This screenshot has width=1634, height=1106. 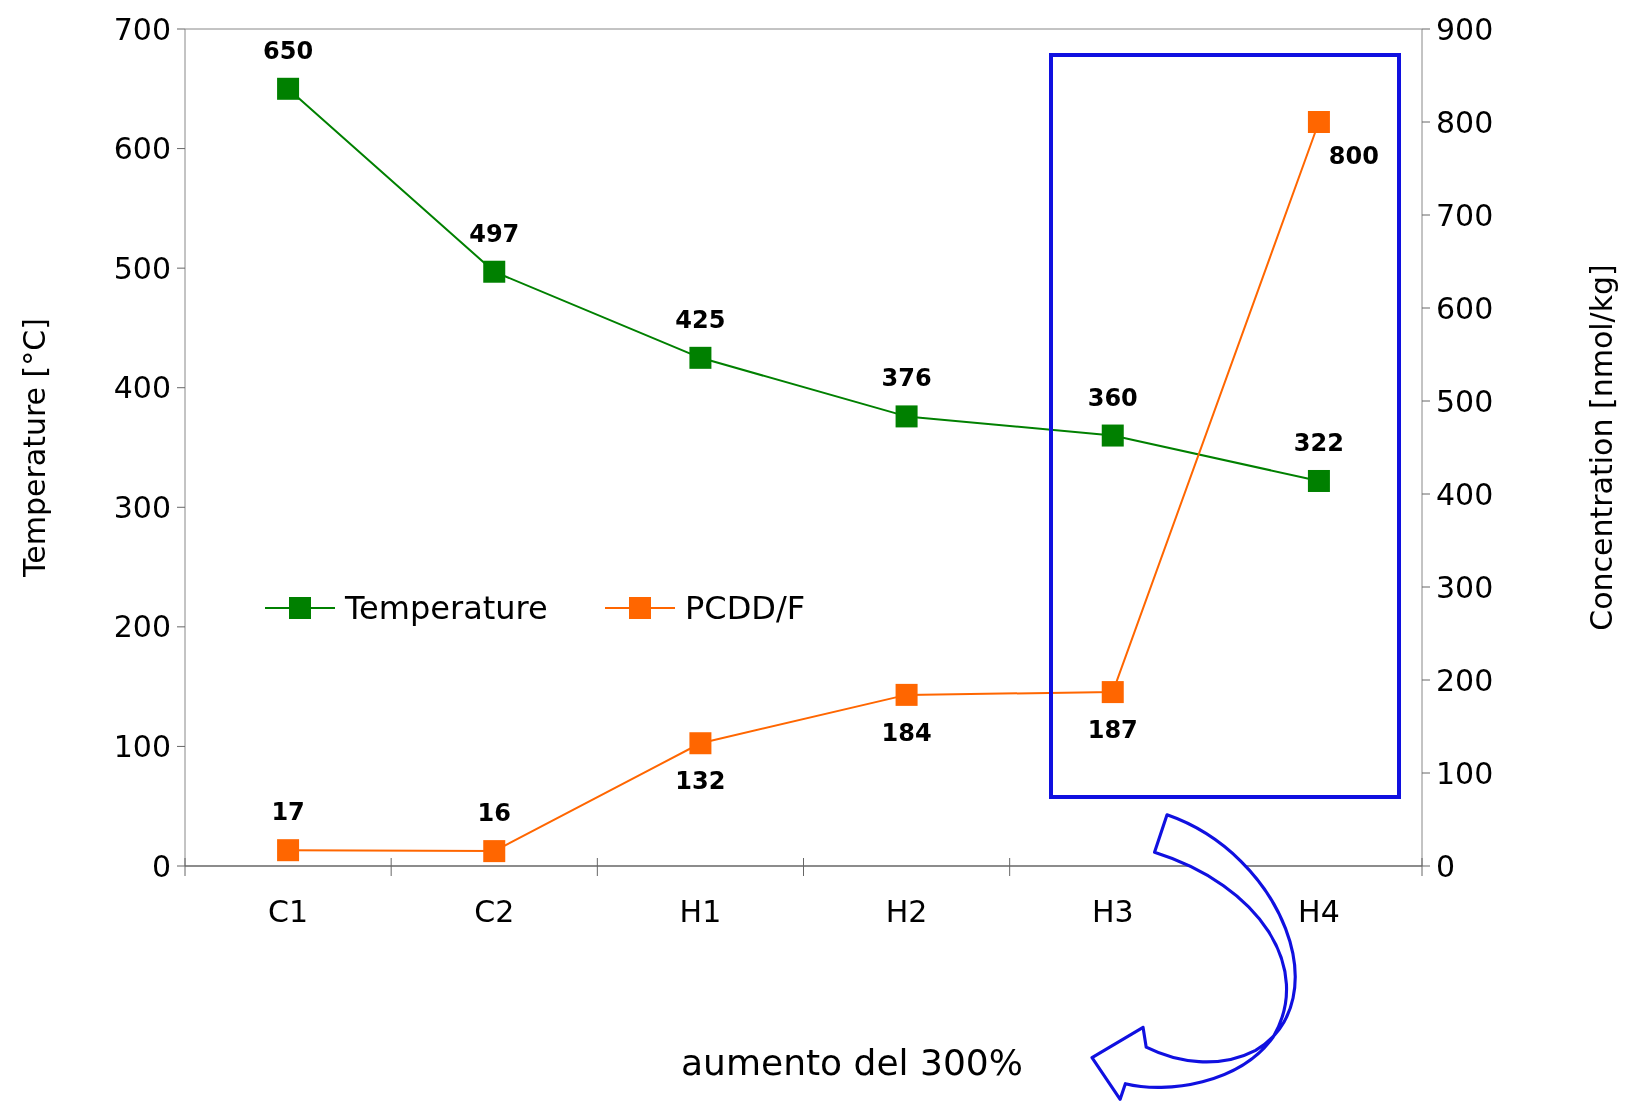 I want to click on data-label: 322, so click(x=1318, y=442).